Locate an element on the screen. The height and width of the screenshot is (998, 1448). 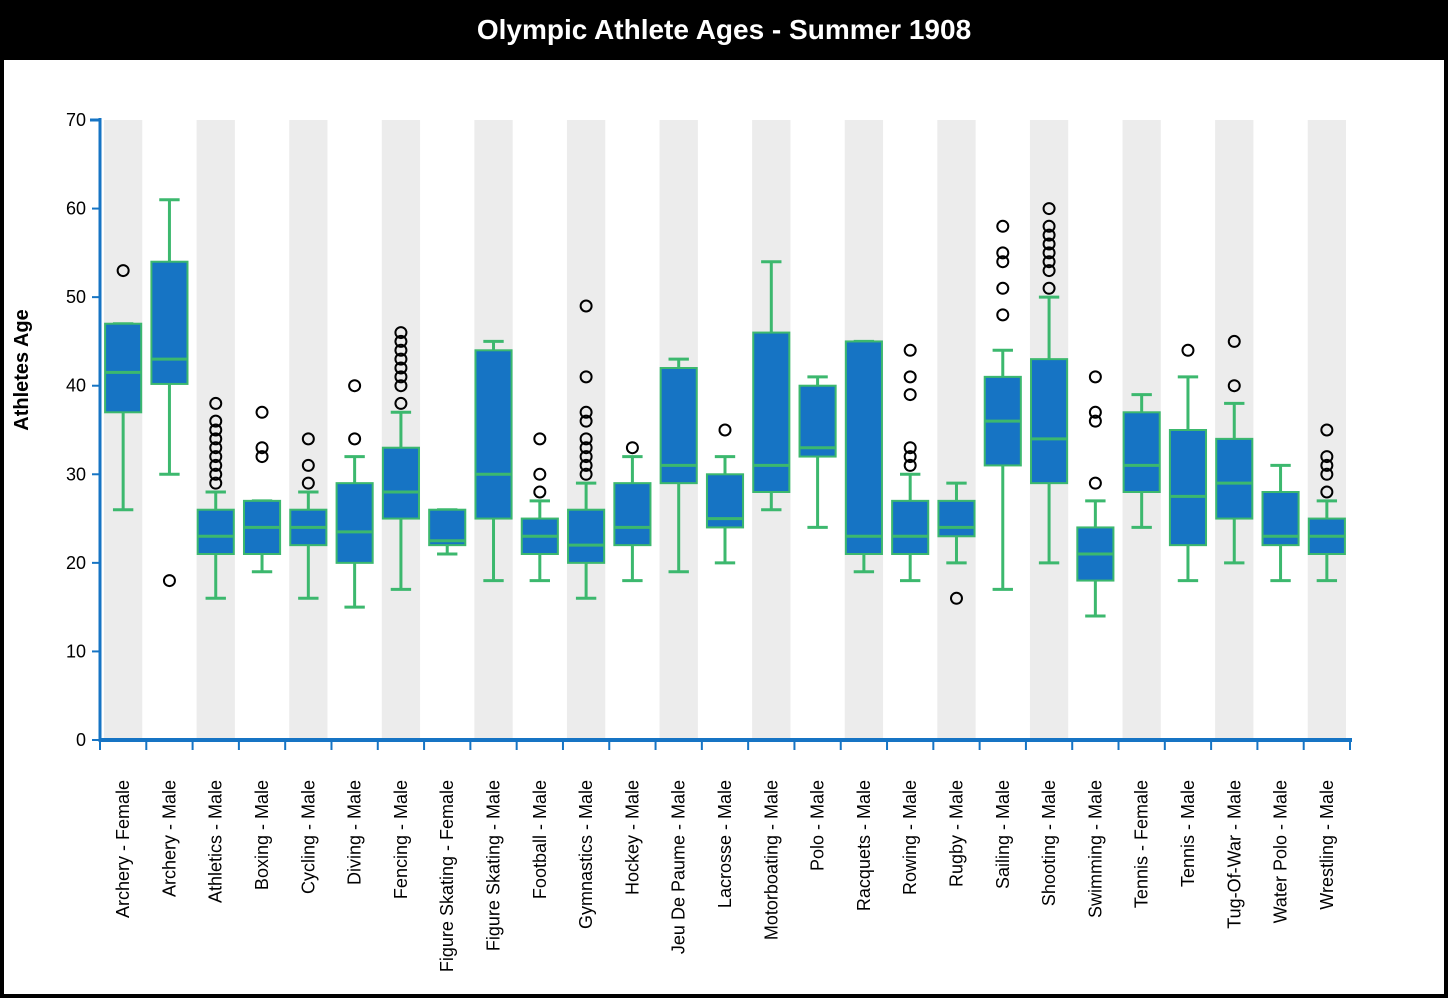
x-tick-label: Diving - Male is located at coordinates (355, 832).